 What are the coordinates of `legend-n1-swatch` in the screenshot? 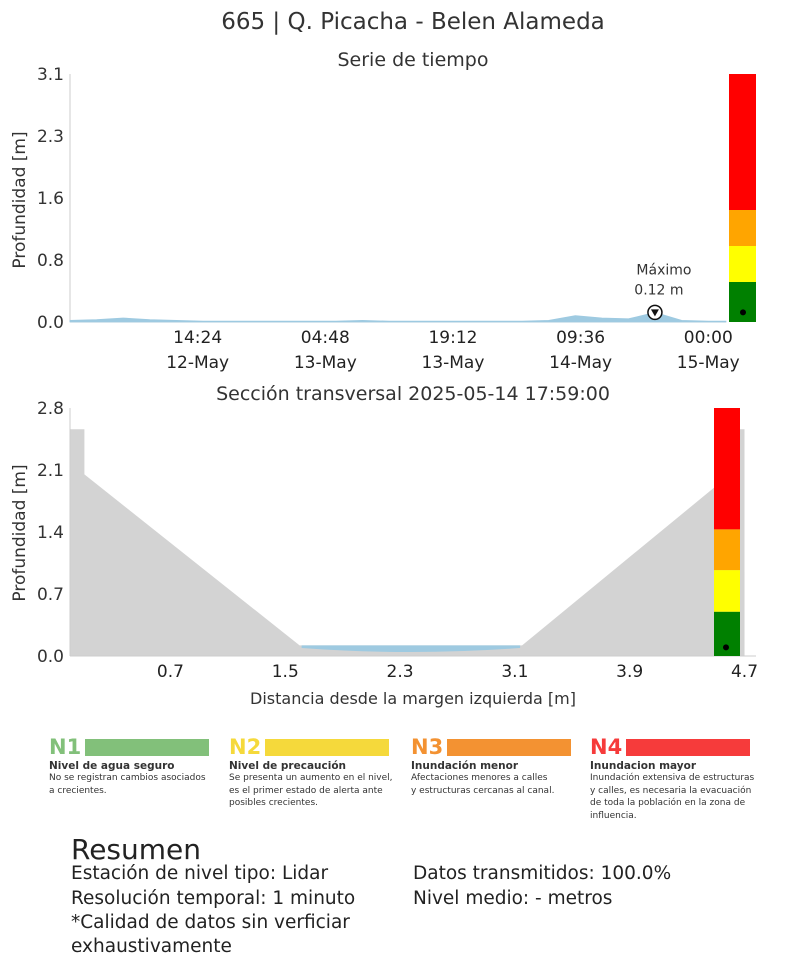 It's located at (147, 747).